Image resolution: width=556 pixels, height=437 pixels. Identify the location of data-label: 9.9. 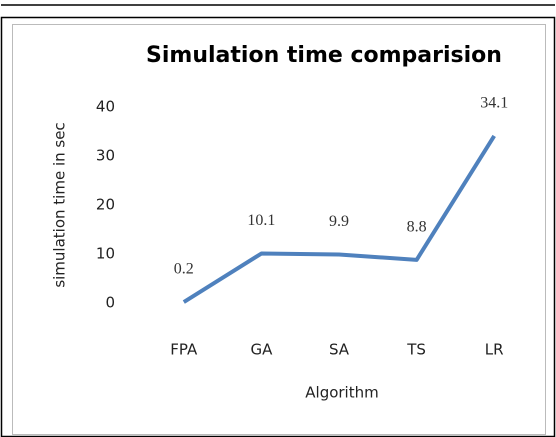
(339, 221).